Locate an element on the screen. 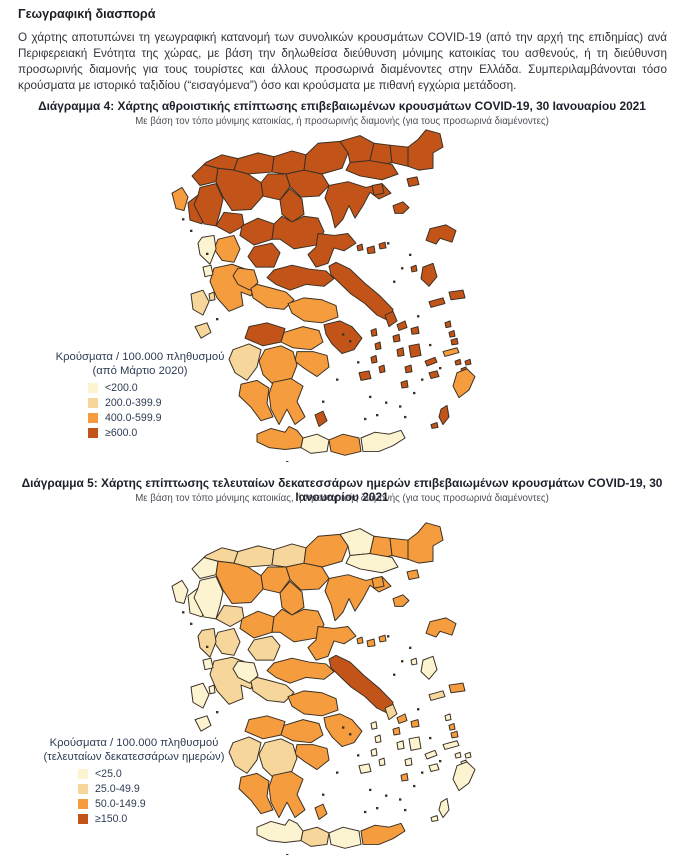  region-lesvos is located at coordinates (441, 627).